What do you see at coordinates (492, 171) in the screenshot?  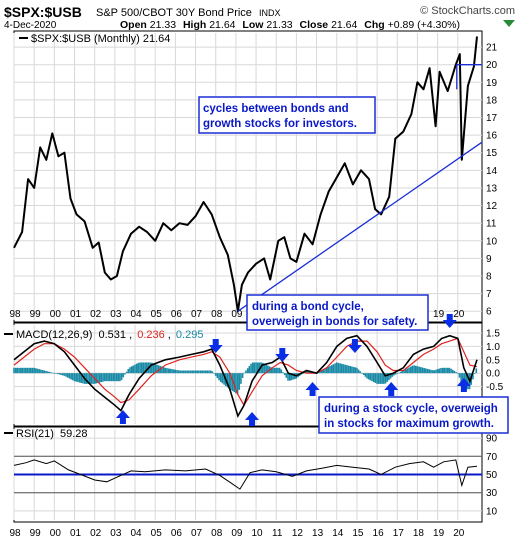 I see `price-y-tick-label: 14` at bounding box center [492, 171].